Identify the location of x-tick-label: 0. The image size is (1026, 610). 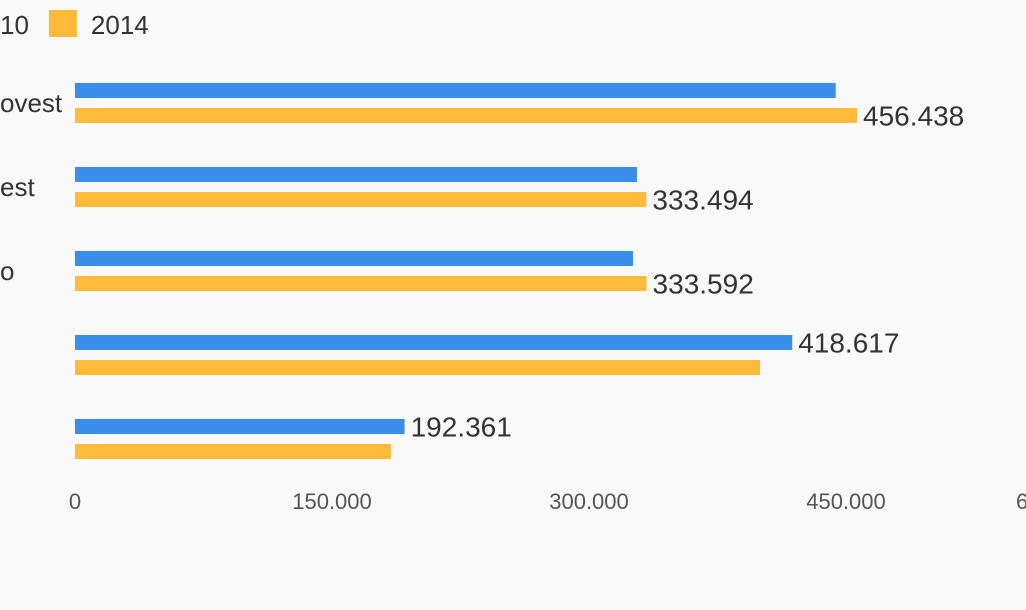
(75, 501).